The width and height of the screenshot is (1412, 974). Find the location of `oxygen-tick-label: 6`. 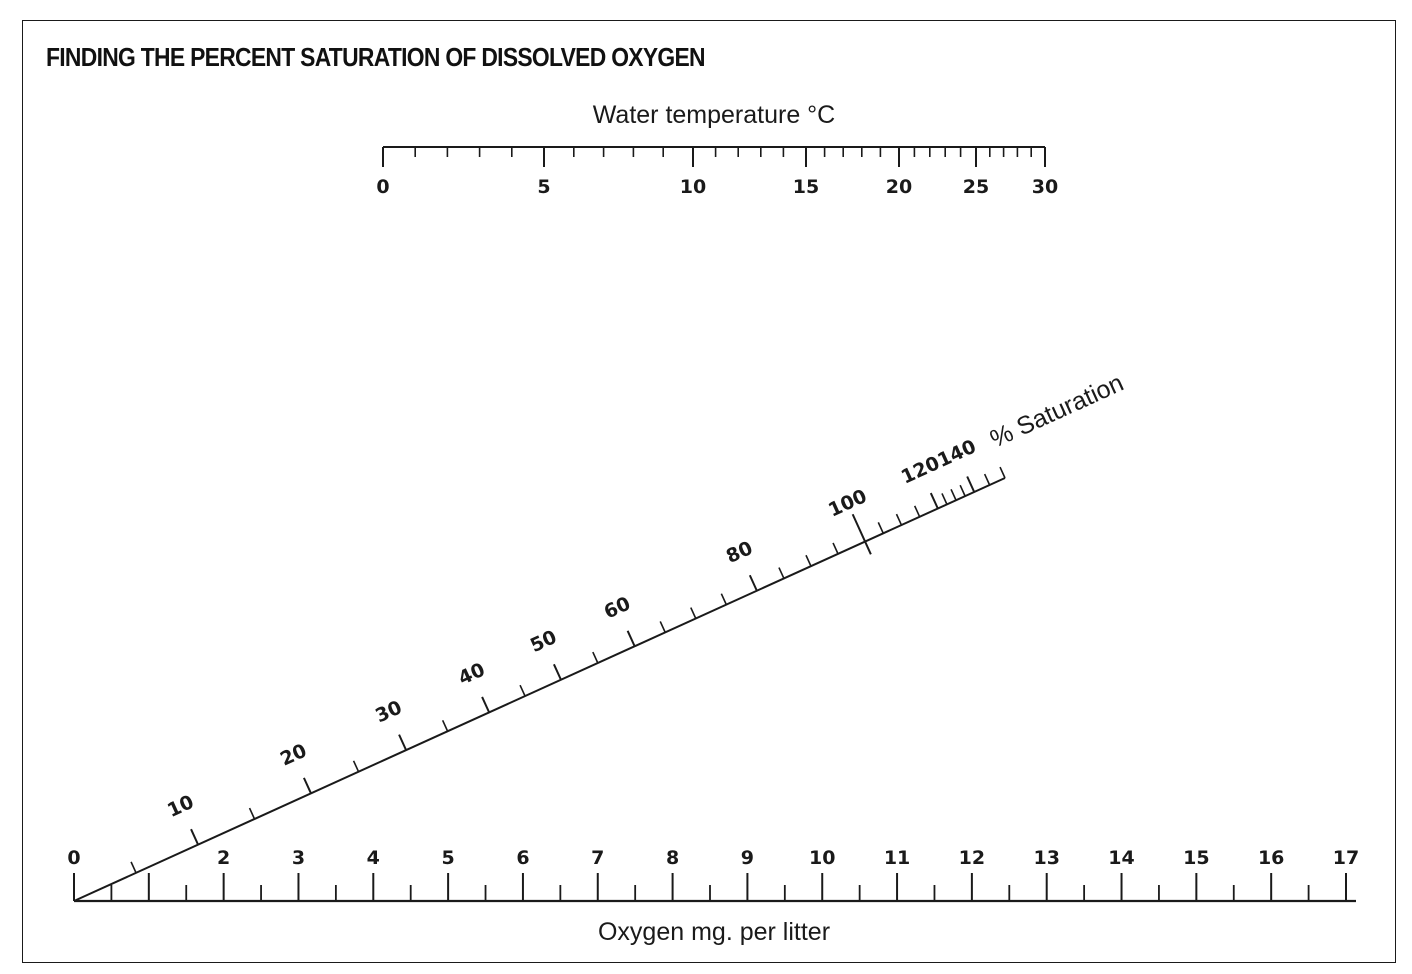

oxygen-tick-label: 6 is located at coordinates (522, 858).